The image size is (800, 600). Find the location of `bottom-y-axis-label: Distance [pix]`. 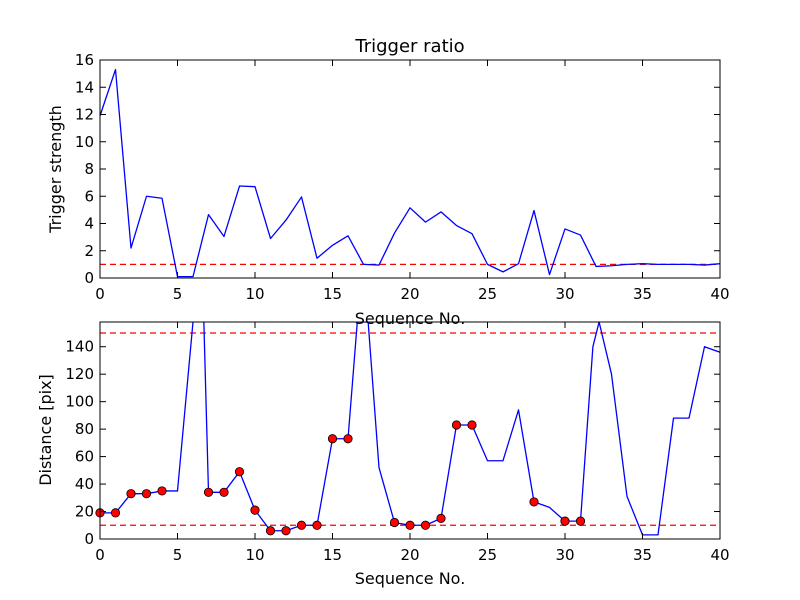

bottom-y-axis-label: Distance [pix] is located at coordinates (45, 430).